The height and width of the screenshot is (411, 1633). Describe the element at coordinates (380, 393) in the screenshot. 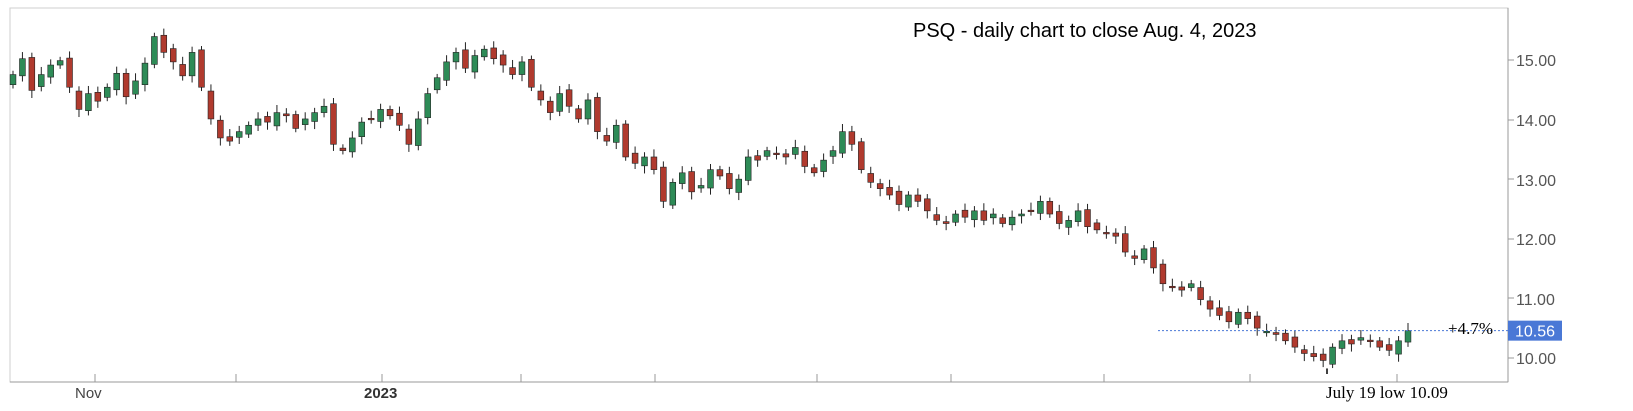

I see `x-label-2023: 2023` at that location.